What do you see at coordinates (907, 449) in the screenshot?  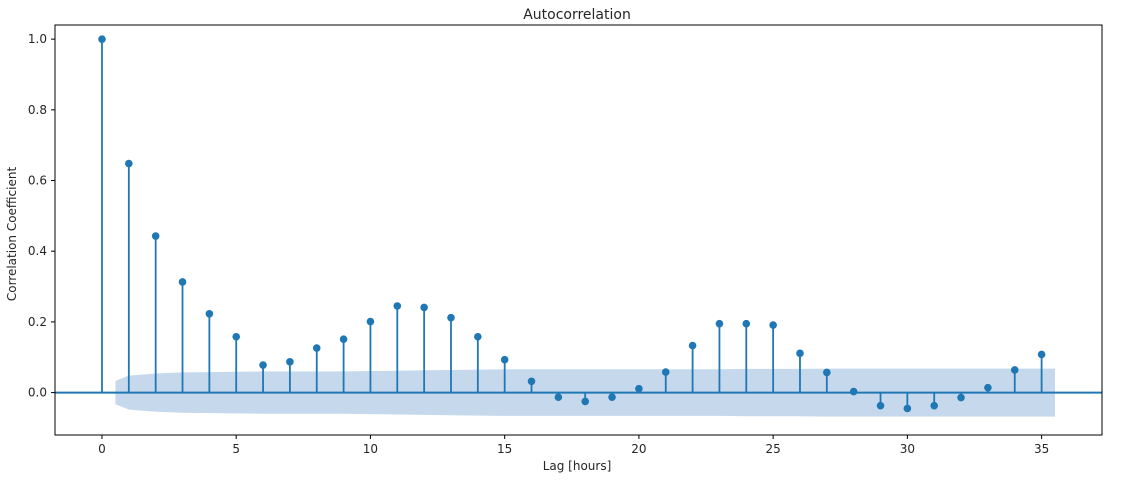 I see `x-tick-label: 30` at bounding box center [907, 449].